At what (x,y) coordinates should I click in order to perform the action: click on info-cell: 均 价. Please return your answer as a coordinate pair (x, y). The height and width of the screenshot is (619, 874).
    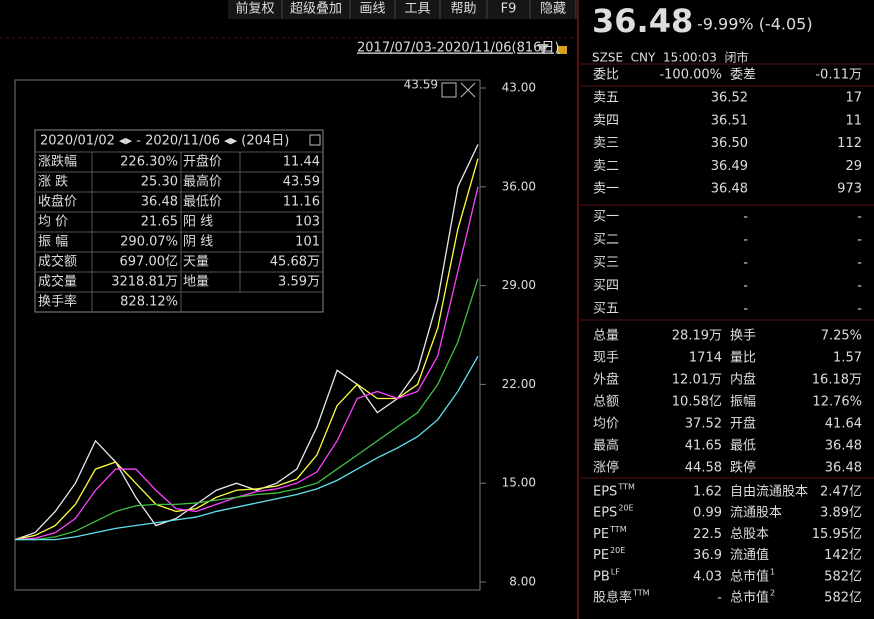
    Looking at the image, I should click on (53, 222).